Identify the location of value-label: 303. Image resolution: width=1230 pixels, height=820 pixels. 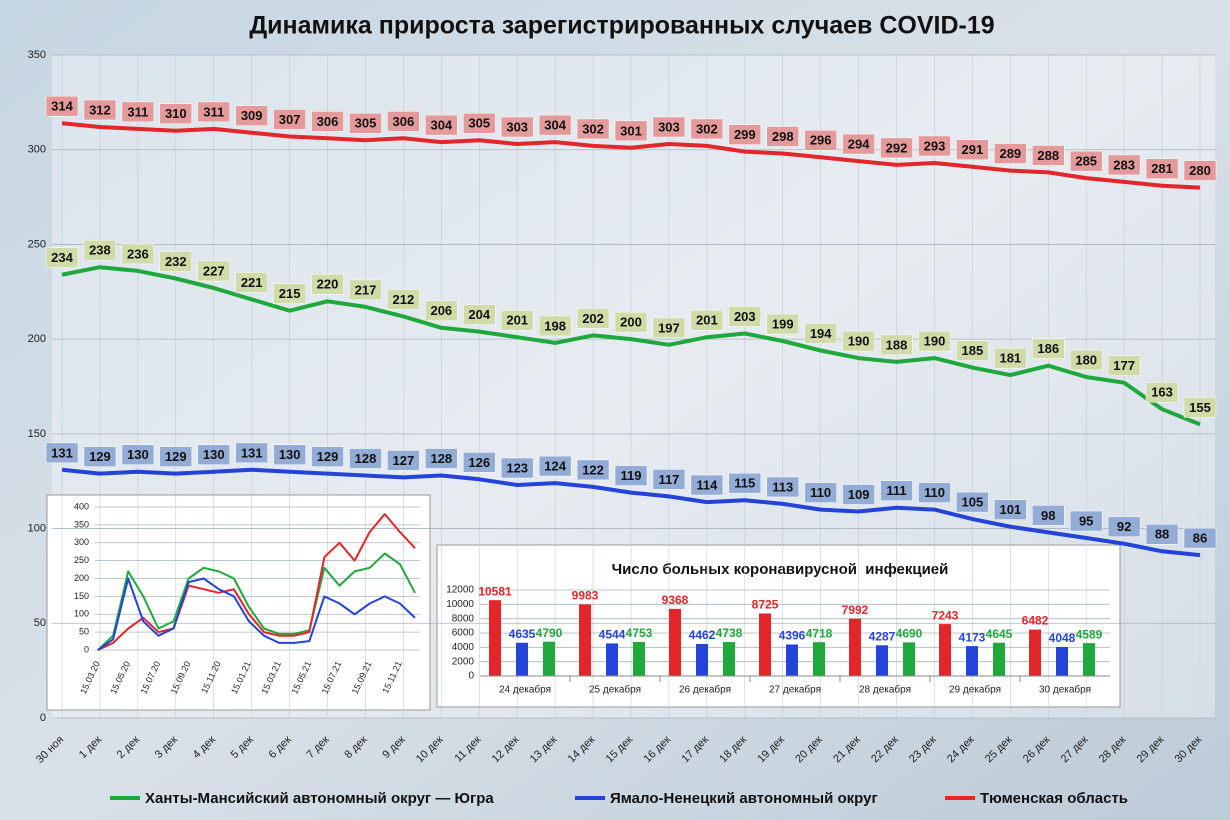
(517, 126).